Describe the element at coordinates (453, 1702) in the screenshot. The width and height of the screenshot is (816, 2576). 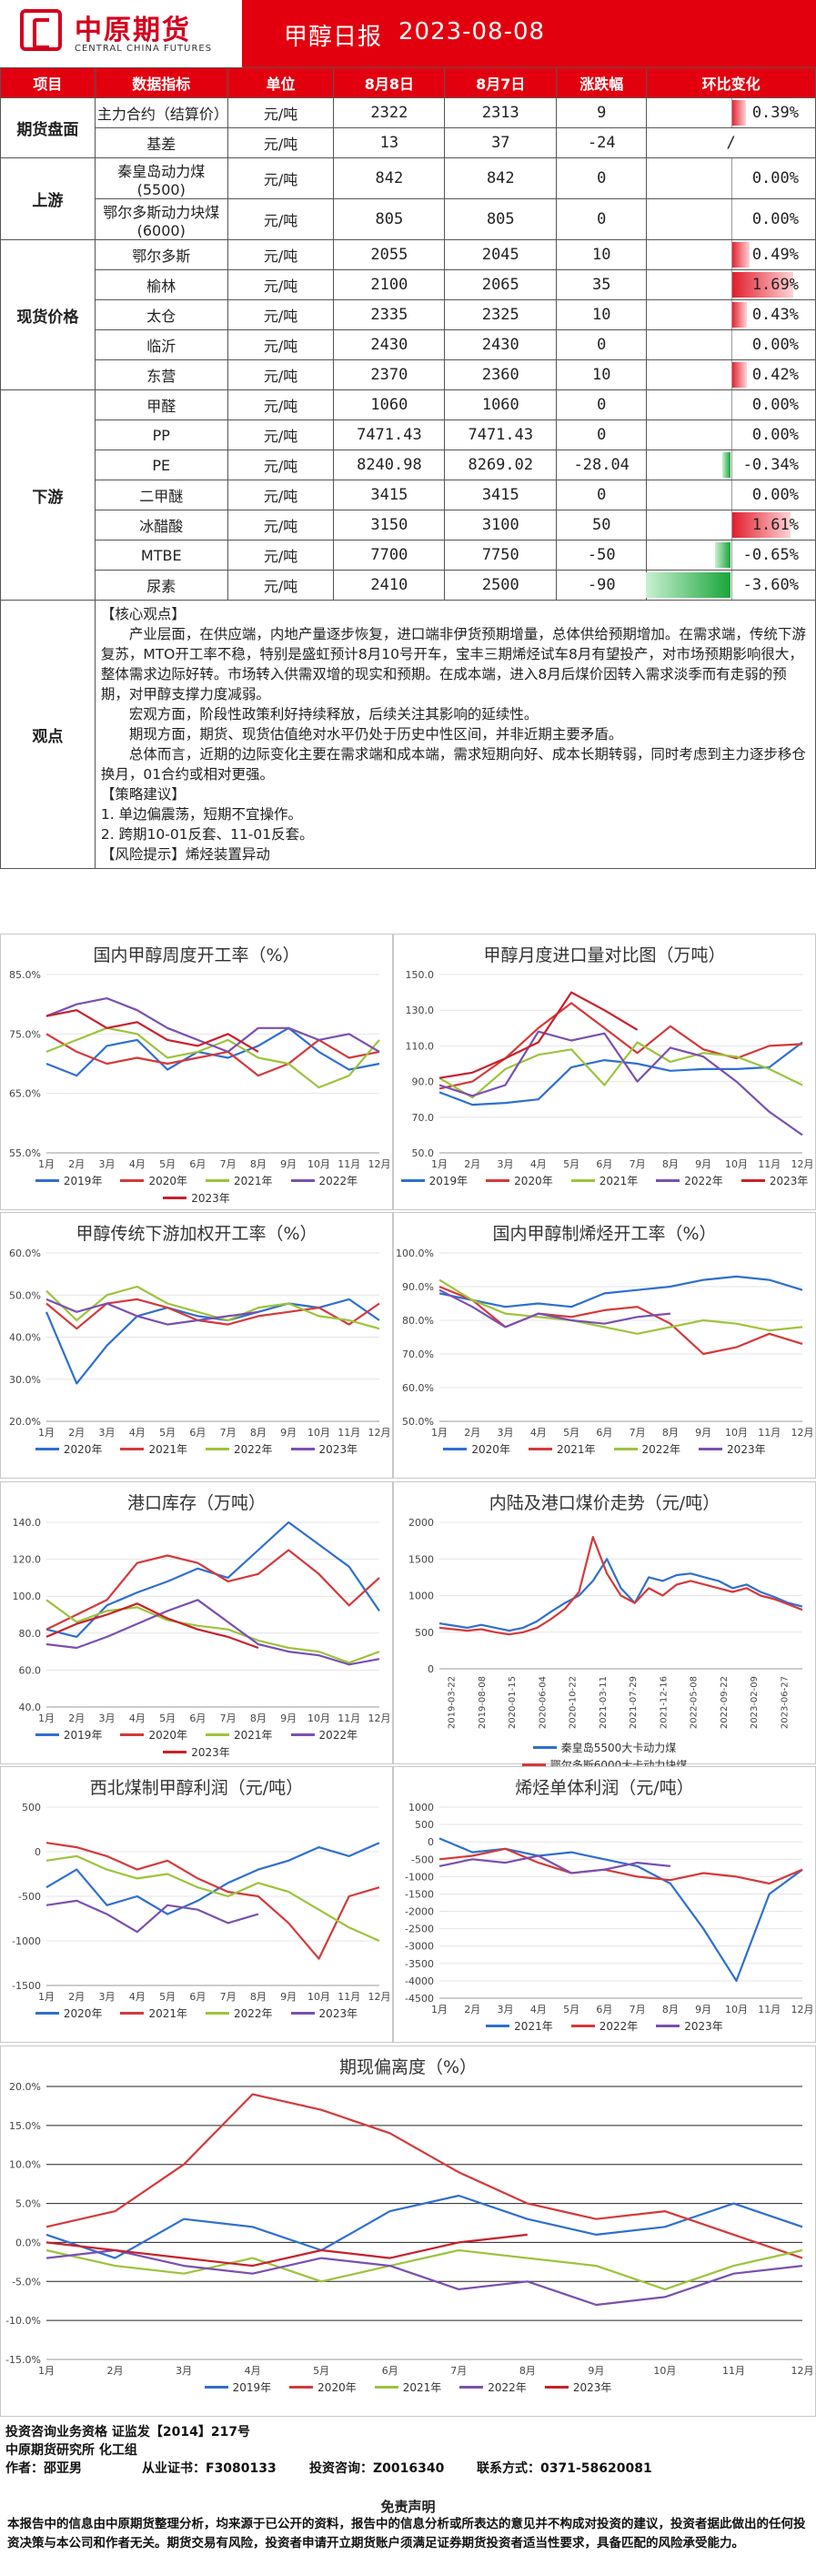
I see `x-tick-label: 2019-03-22` at that location.